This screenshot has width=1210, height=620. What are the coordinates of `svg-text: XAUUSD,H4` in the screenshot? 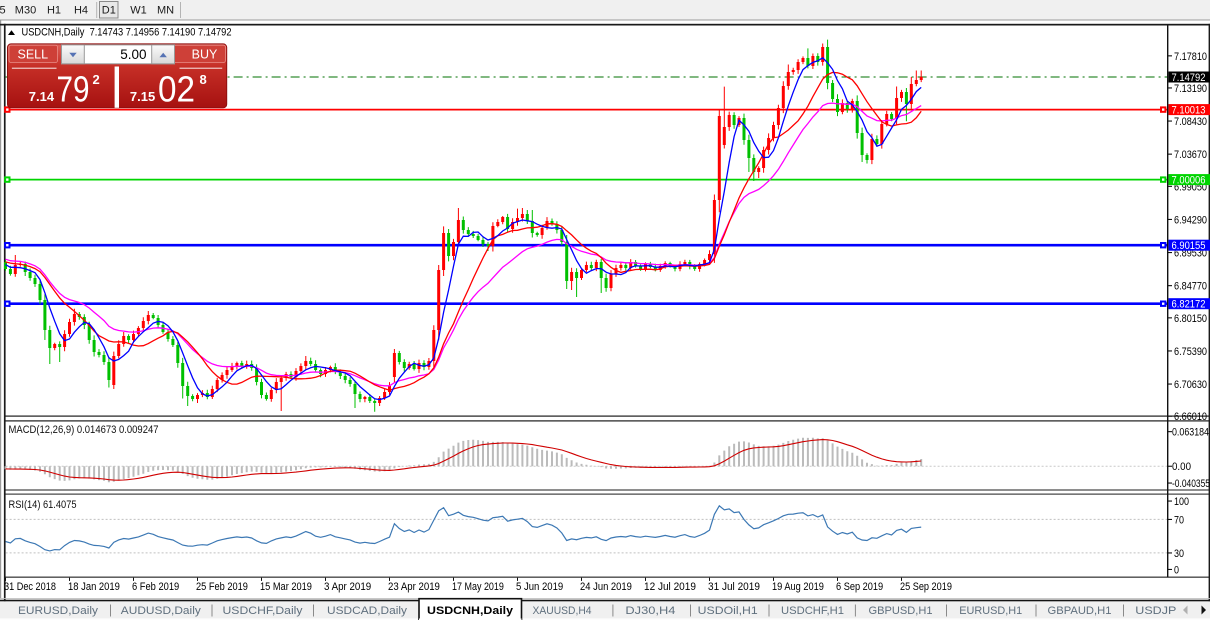 It's located at (562, 611).